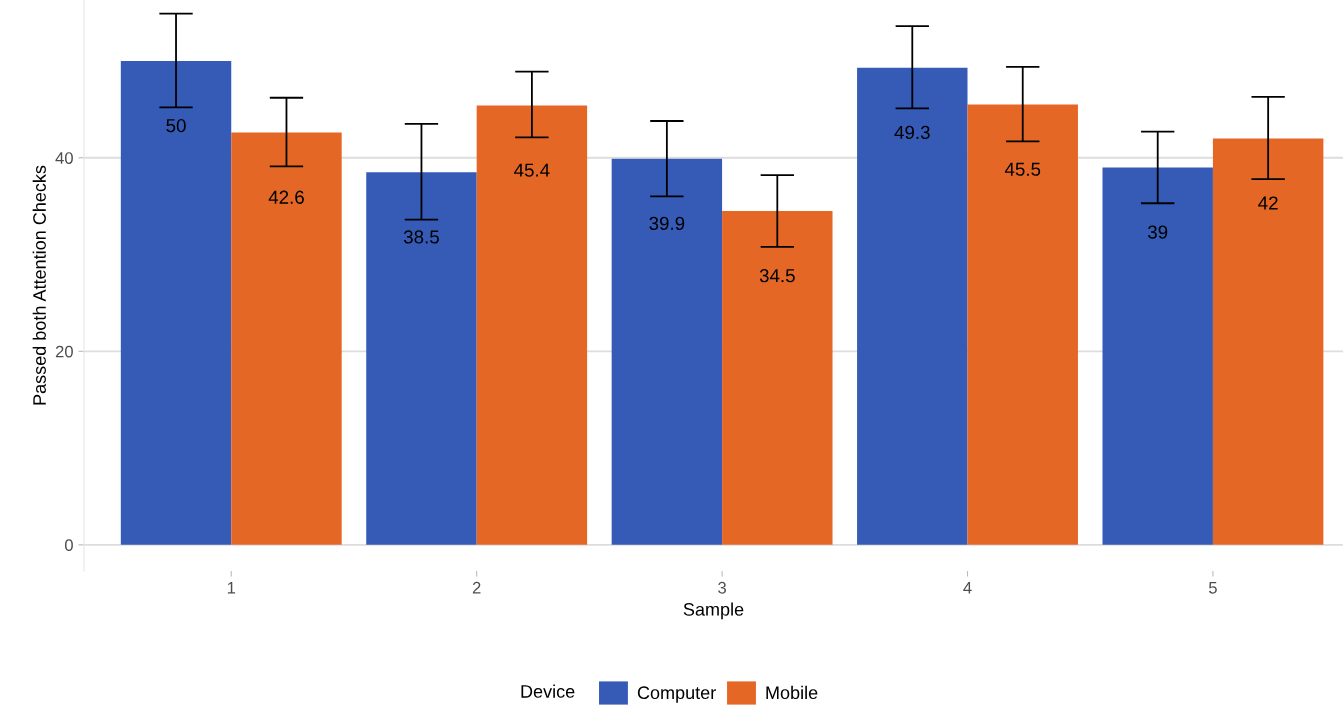  I want to click on x-tick-label: 2, so click(476, 587).